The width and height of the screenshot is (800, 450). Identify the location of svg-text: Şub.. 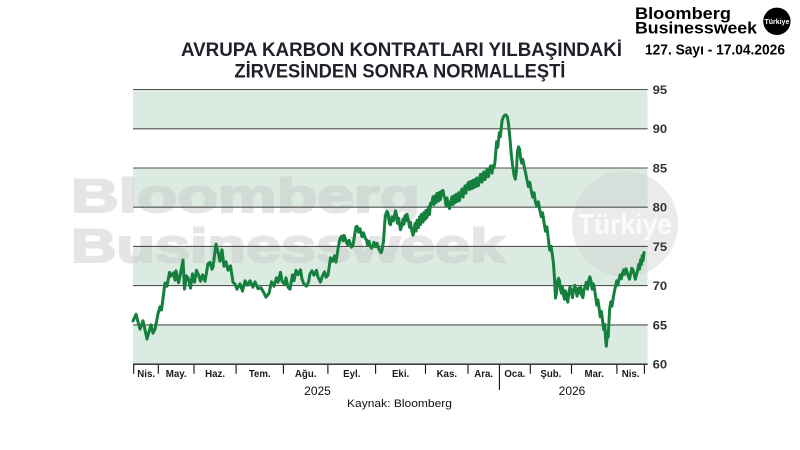
(550, 374).